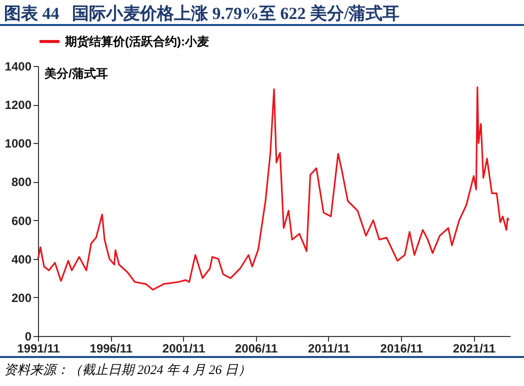  What do you see at coordinates (38, 349) in the screenshot?
I see `x-tick-label: 1991/11` at bounding box center [38, 349].